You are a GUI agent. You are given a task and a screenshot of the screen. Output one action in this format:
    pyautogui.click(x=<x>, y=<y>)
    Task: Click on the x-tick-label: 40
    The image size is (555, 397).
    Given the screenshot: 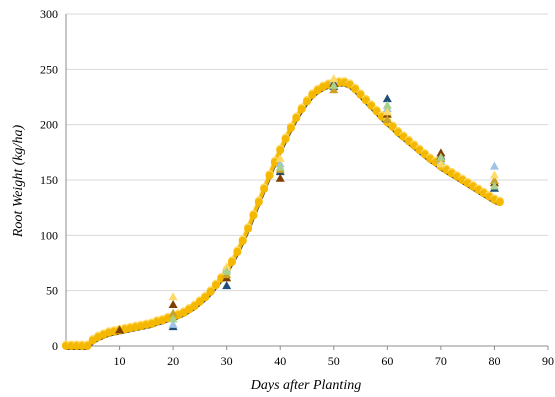 What is the action you would take?
    pyautogui.click(x=280, y=361)
    